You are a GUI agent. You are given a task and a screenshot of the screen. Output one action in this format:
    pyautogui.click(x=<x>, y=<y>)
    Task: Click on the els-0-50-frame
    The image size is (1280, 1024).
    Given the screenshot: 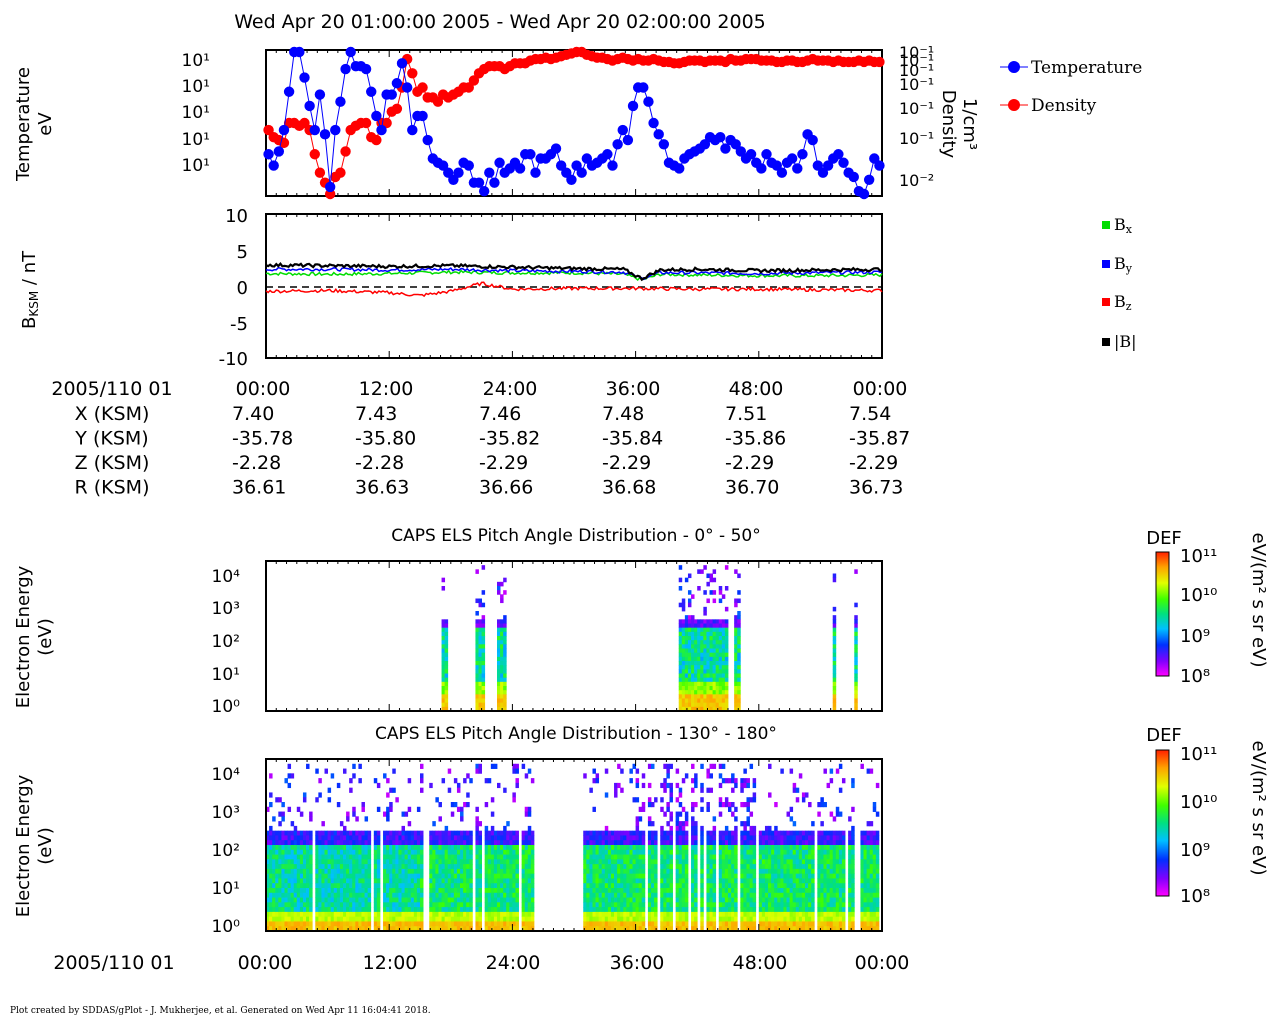 What is the action you would take?
    pyautogui.click(x=574, y=636)
    